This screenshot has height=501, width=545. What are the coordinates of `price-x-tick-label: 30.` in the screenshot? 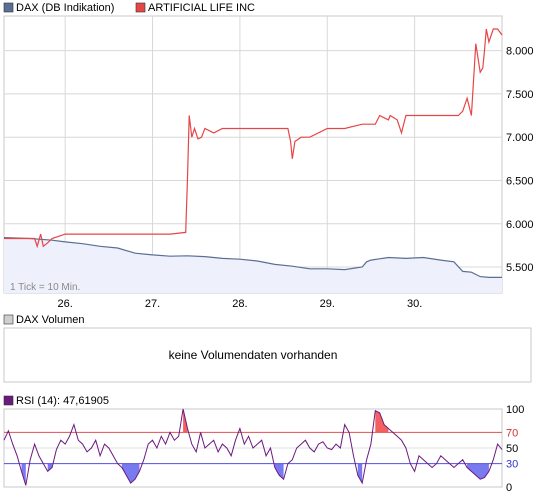 It's located at (414, 304).